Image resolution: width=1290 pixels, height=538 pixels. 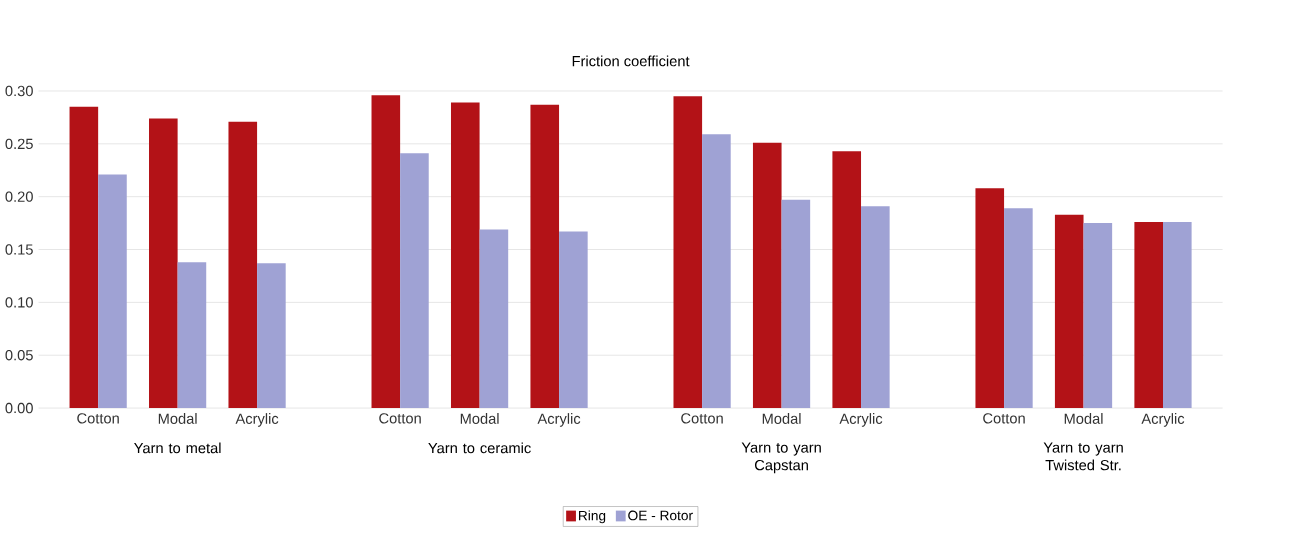 What do you see at coordinates (19, 196) in the screenshot?
I see `y-tick-label: 0.20` at bounding box center [19, 196].